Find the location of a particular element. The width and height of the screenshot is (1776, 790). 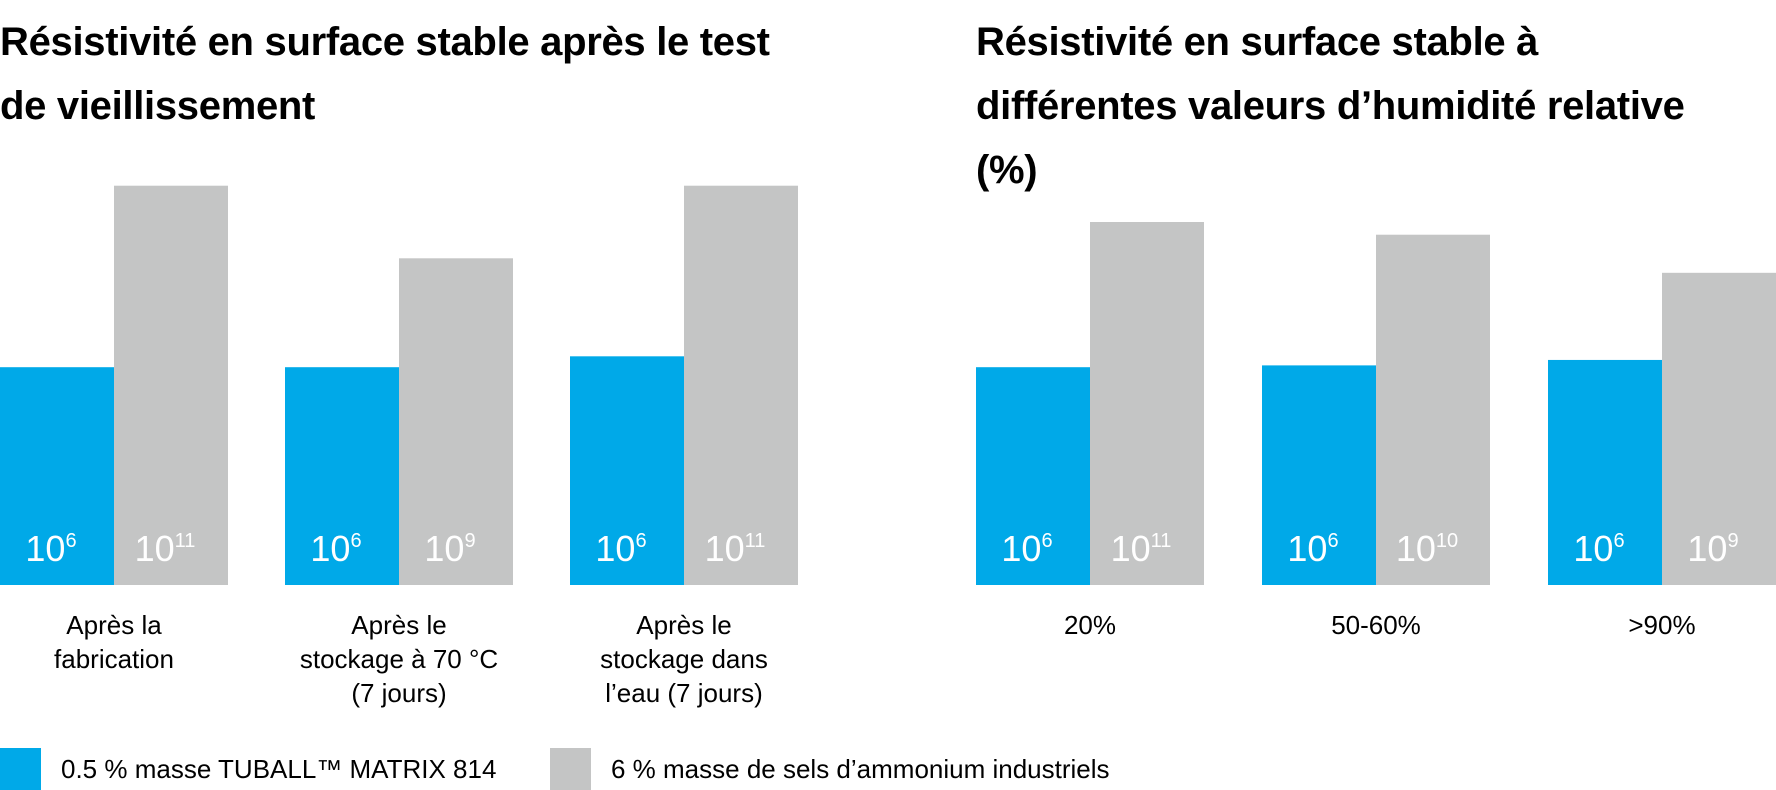

legend-label-ammonium: 6 % masse de sels d’ammonium industriels is located at coordinates (860, 768).